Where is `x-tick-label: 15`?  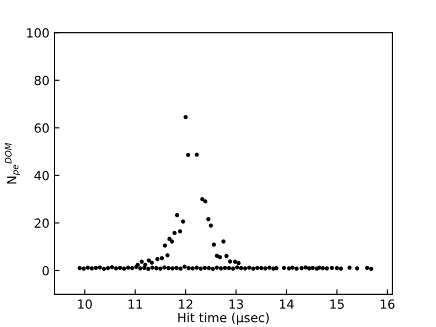
x-tick-label: 15 is located at coordinates (337, 304).